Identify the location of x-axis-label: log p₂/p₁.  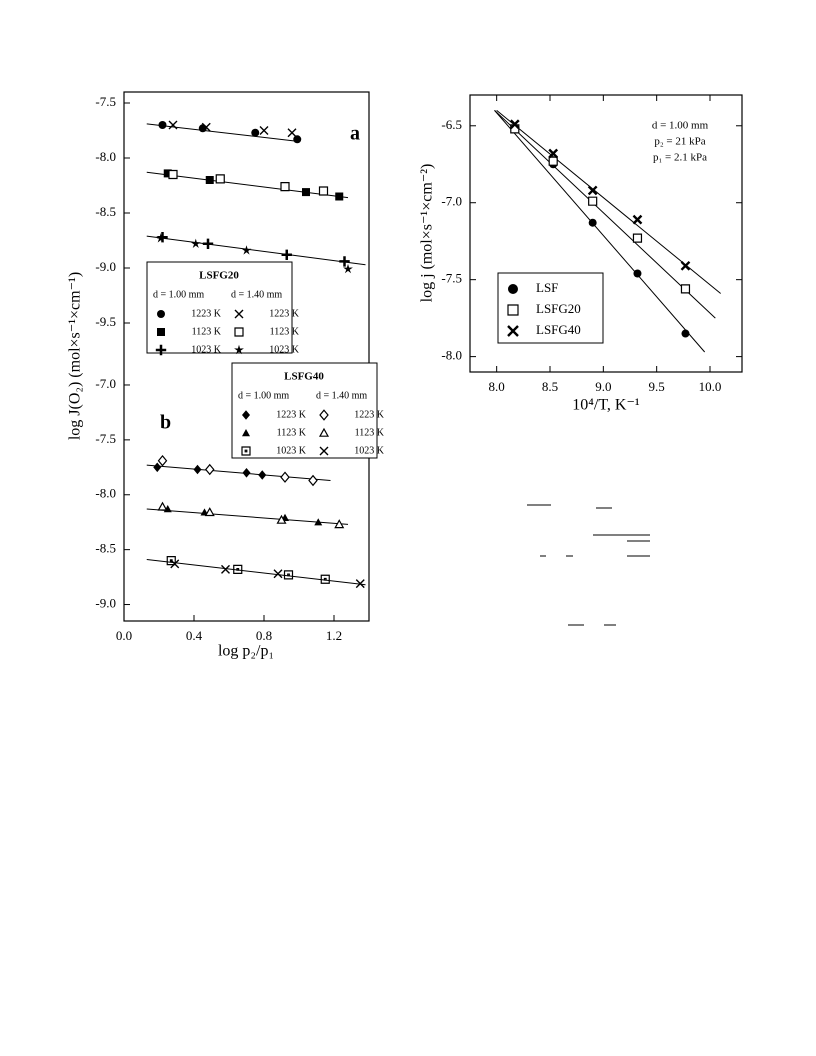
(246, 651).